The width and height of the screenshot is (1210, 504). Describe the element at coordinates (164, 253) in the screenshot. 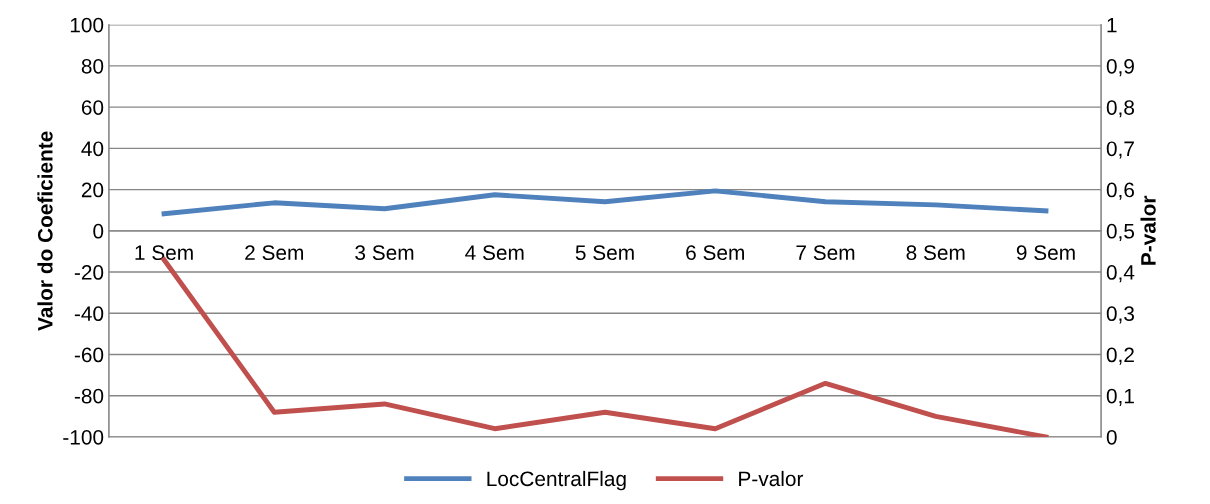

I see `x-tick-label: 1 Sem` at that location.